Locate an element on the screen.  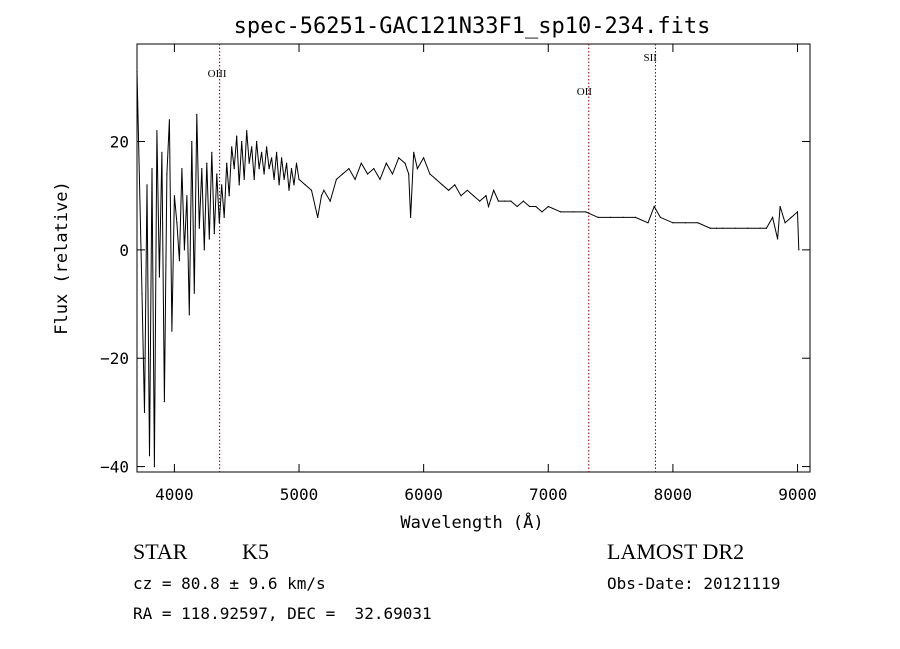
marker-label: SII is located at coordinates (650, 58).